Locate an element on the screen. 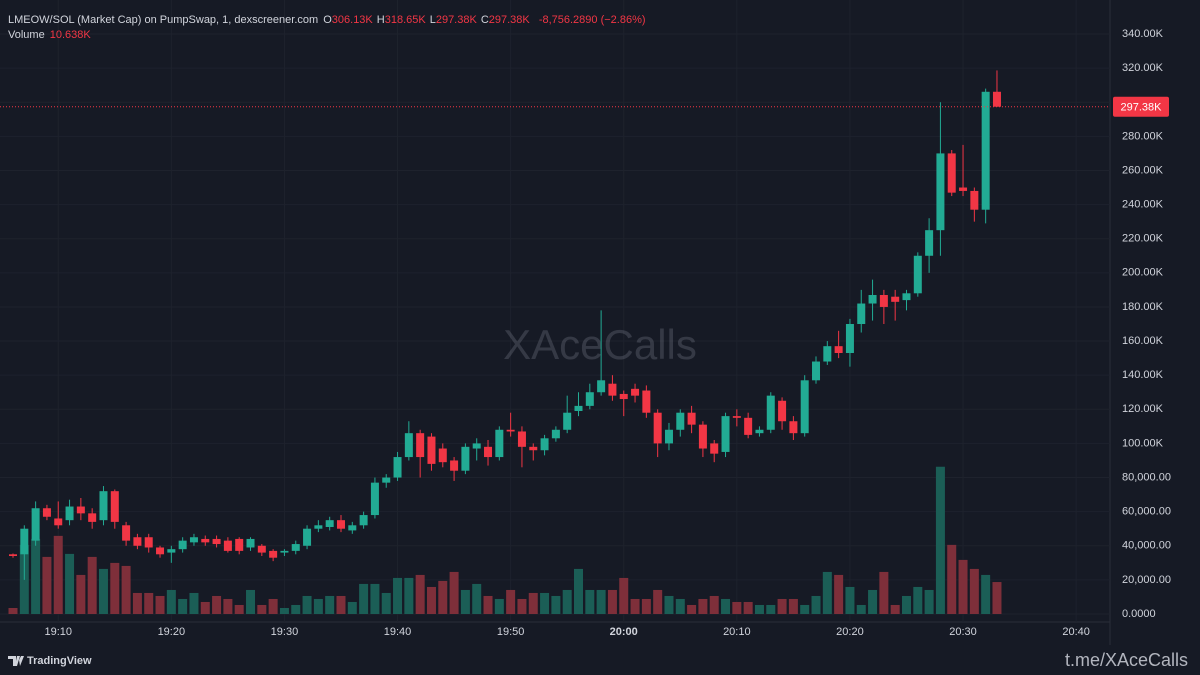 This screenshot has width=1200, height=675. x-tick-label: 19:40 is located at coordinates (398, 632).